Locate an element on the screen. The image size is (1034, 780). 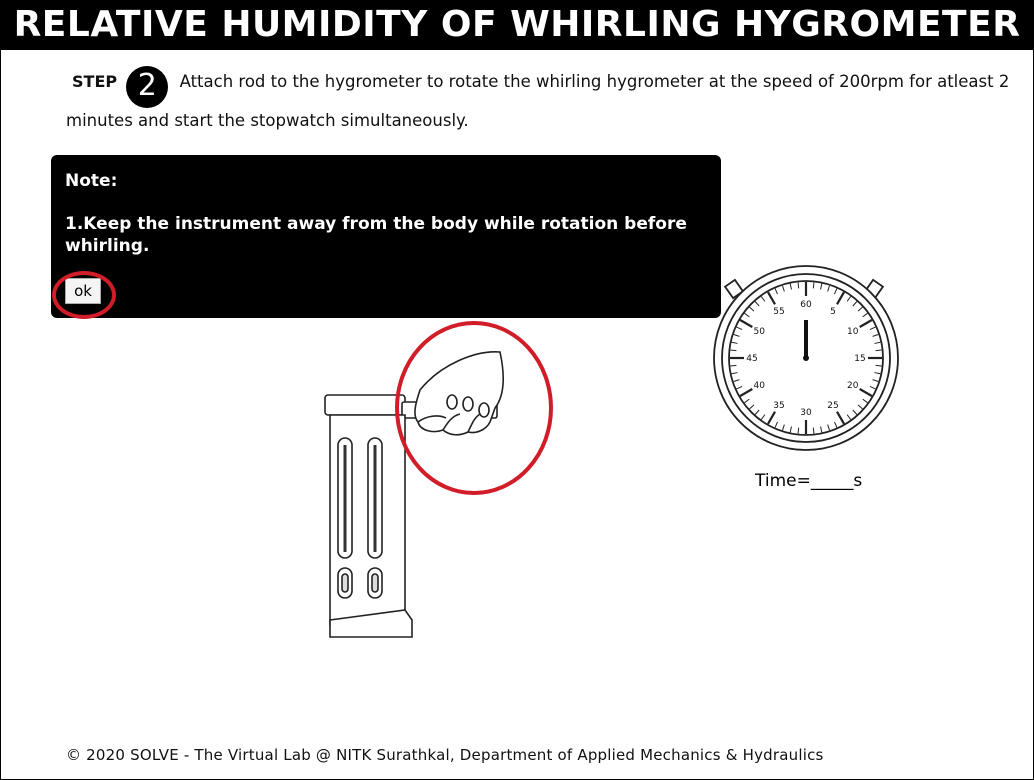
header-bar: RELATIVE HUMIDITY OF WHIRLING HYGROMETER is located at coordinates (517, 25).